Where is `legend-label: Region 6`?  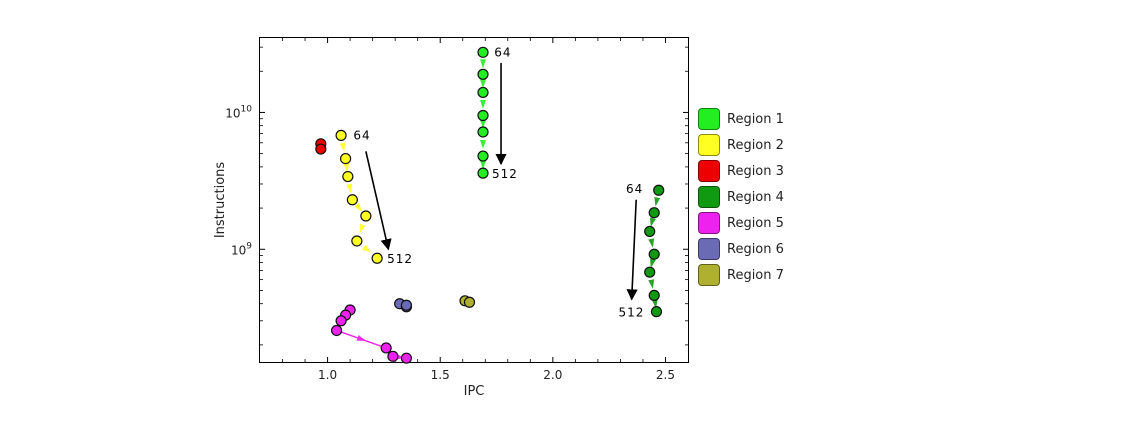
legend-label: Region 6 is located at coordinates (755, 249).